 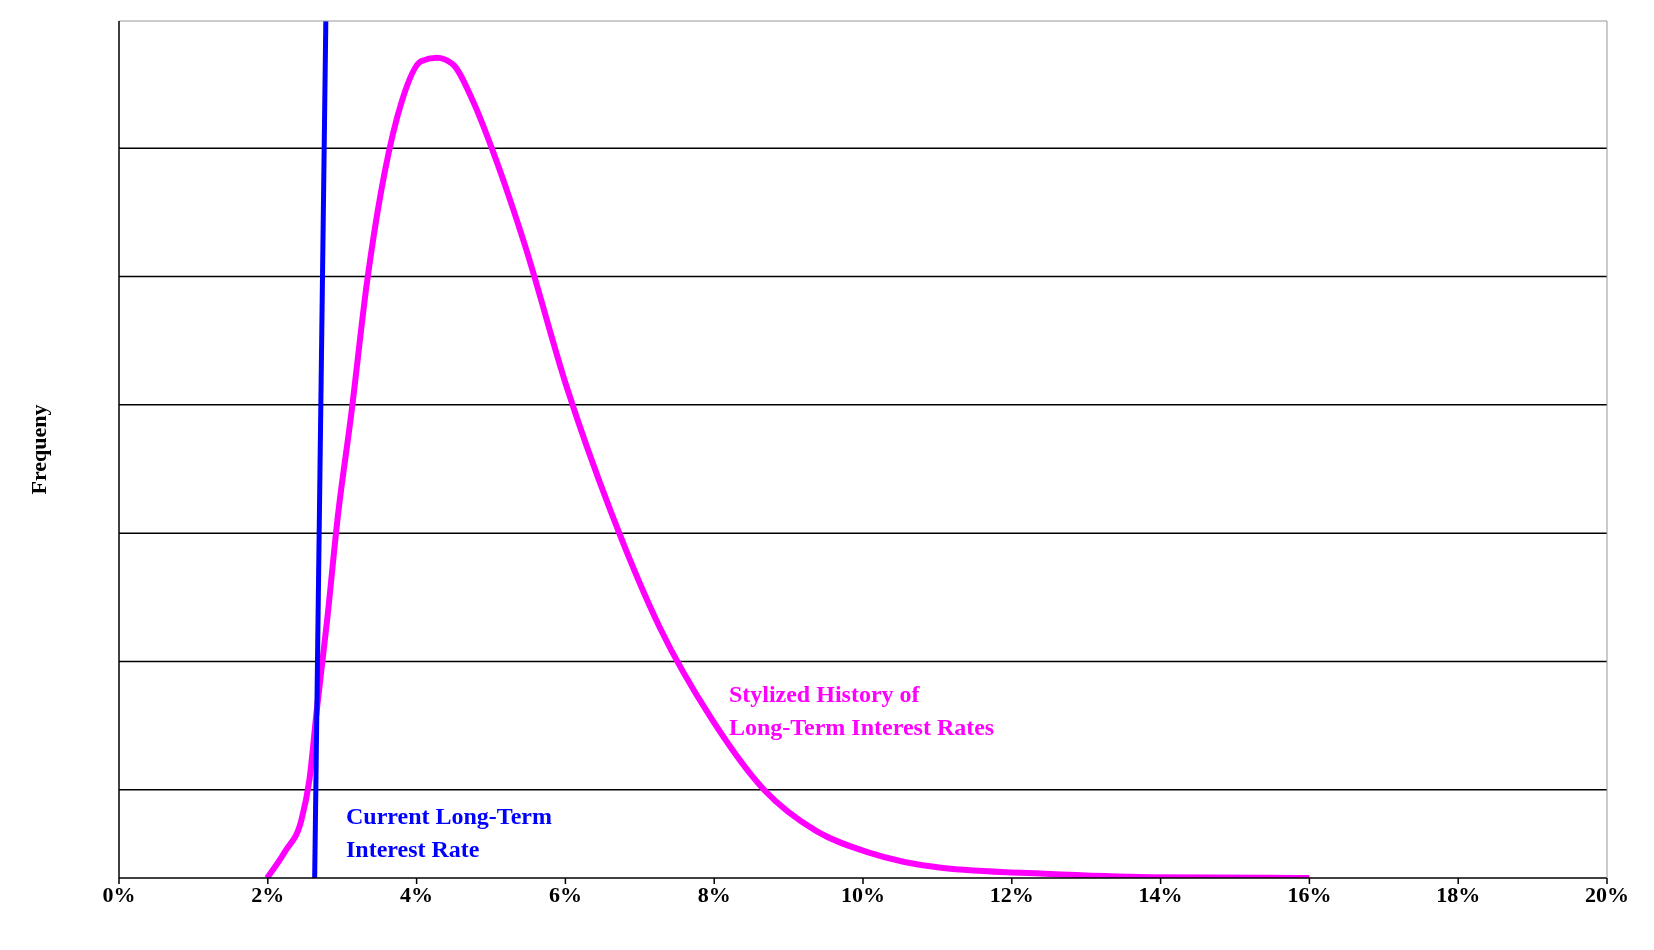 What do you see at coordinates (863, 894) in the screenshot?
I see `x-tick-label: 10%` at bounding box center [863, 894].